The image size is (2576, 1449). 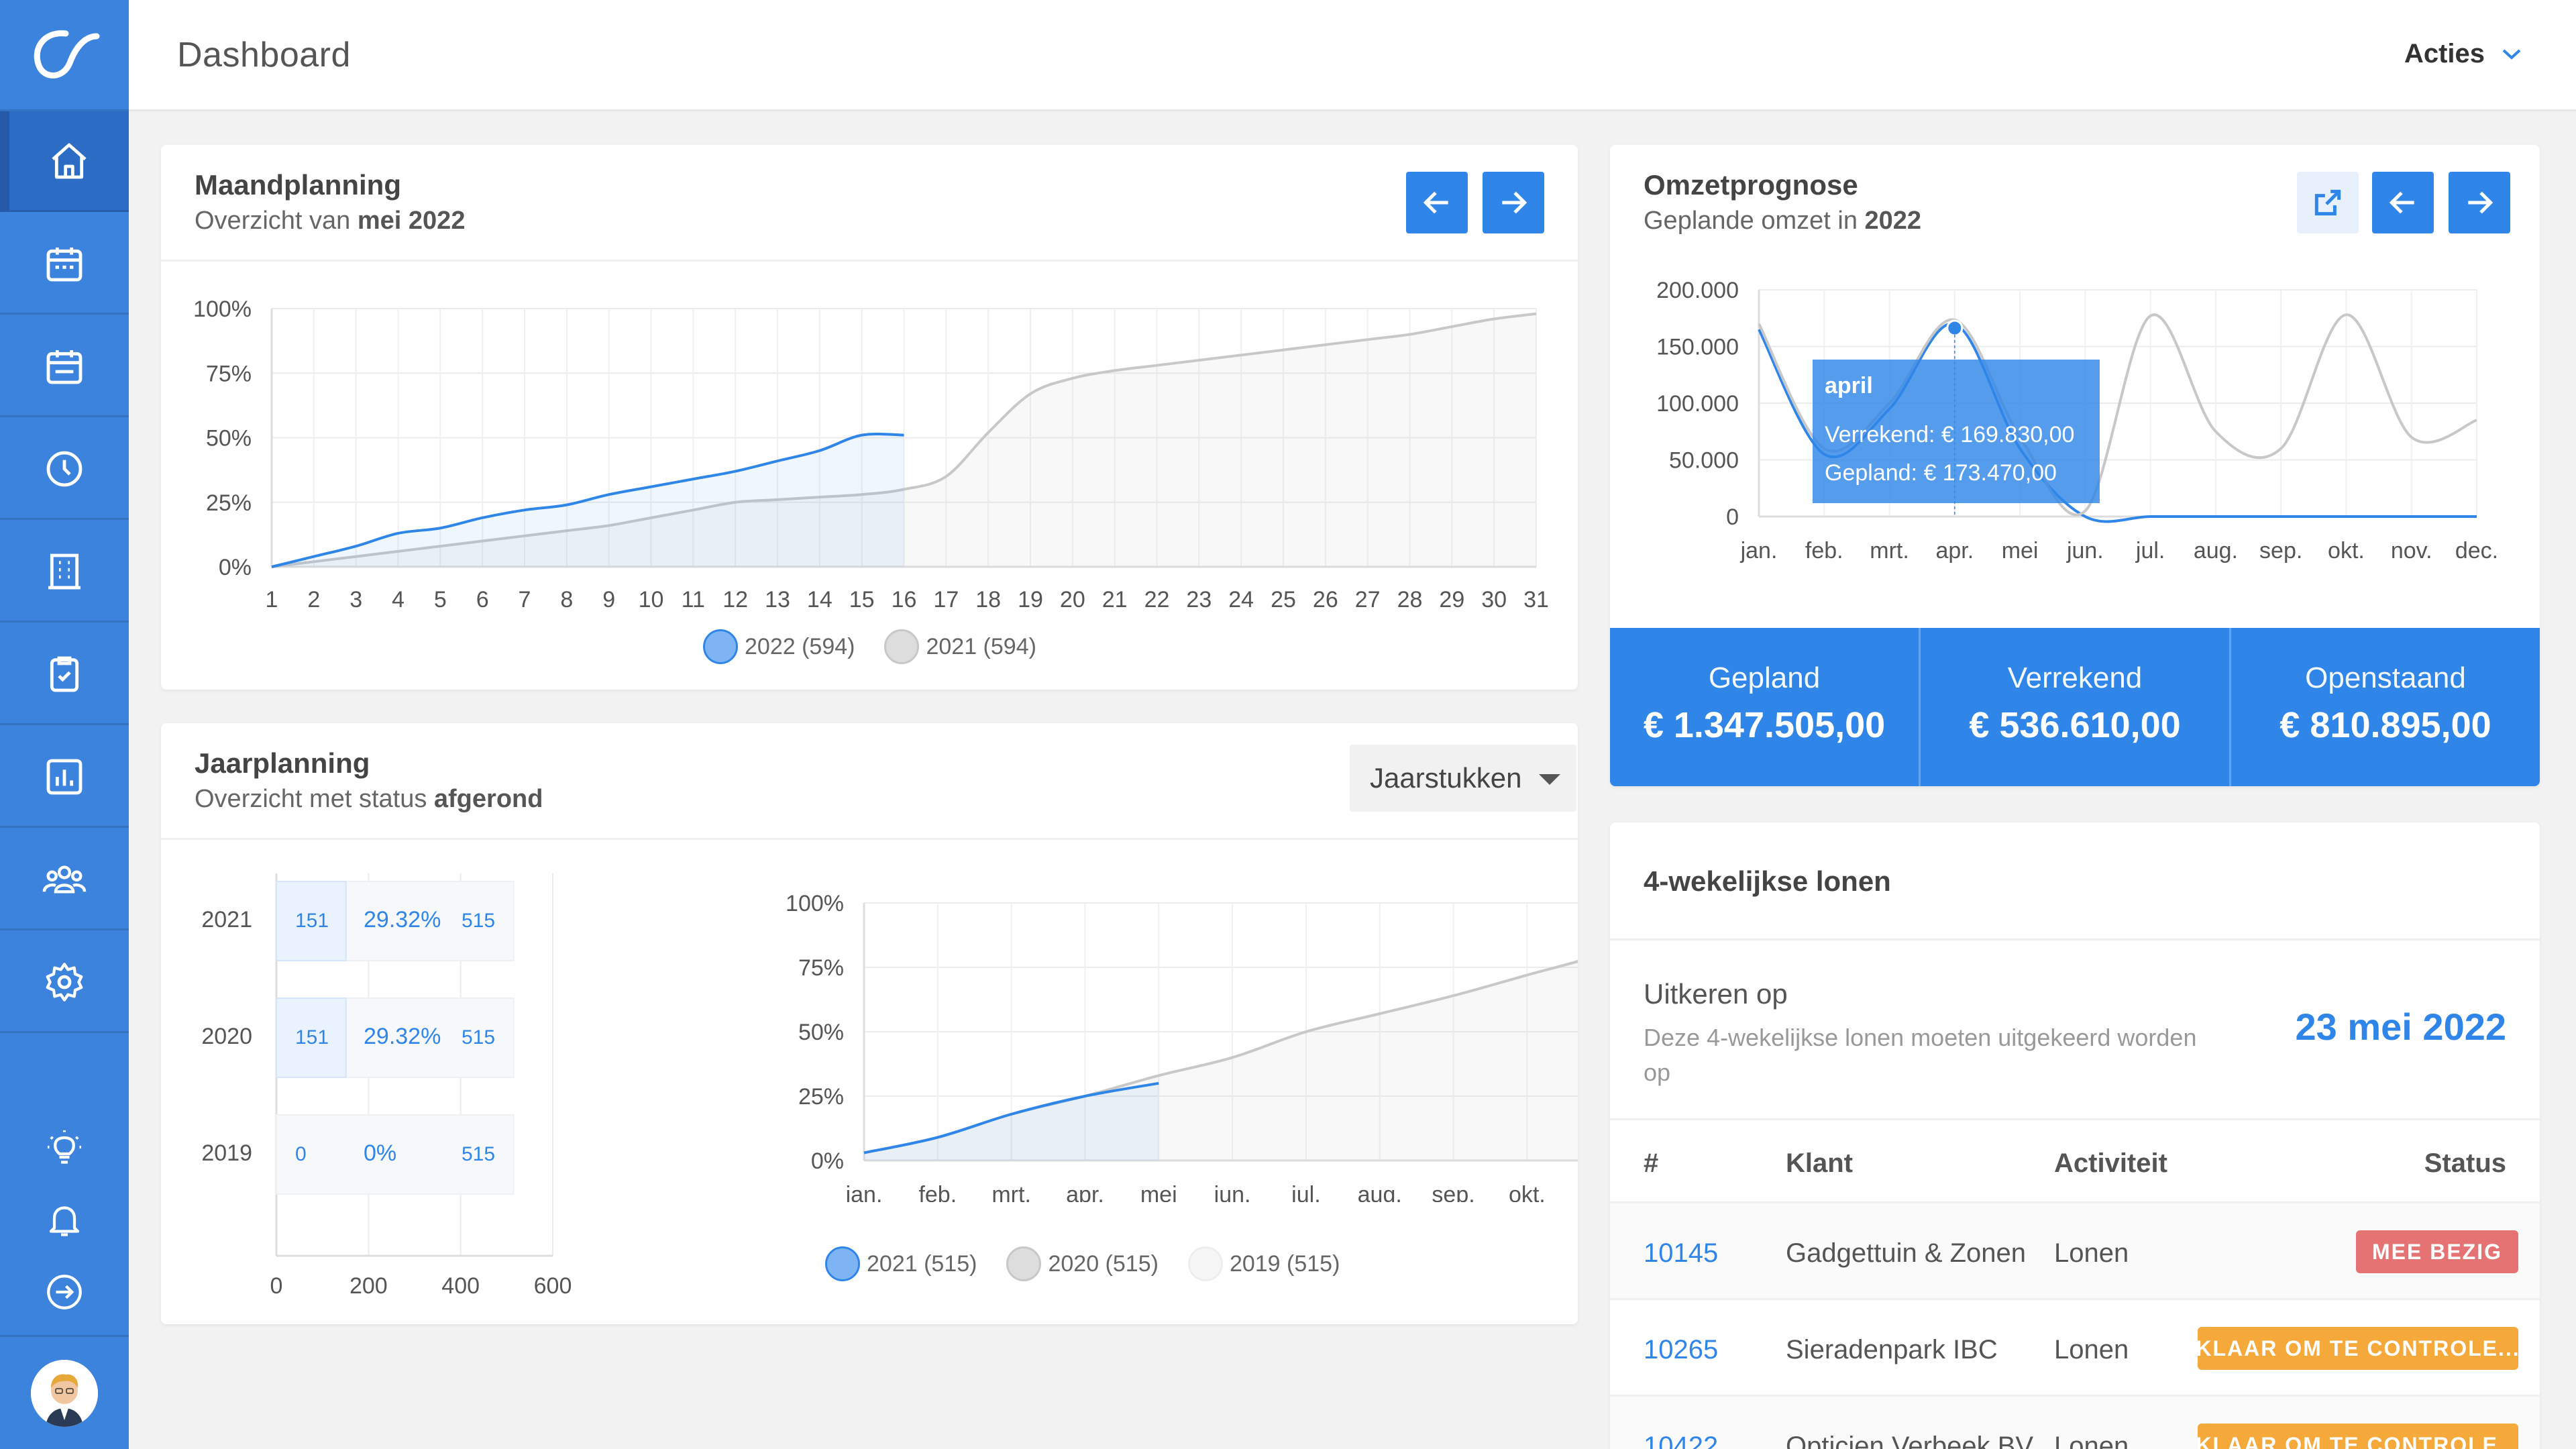 I want to click on legend-item-2022: 2022 (594), so click(x=779, y=646).